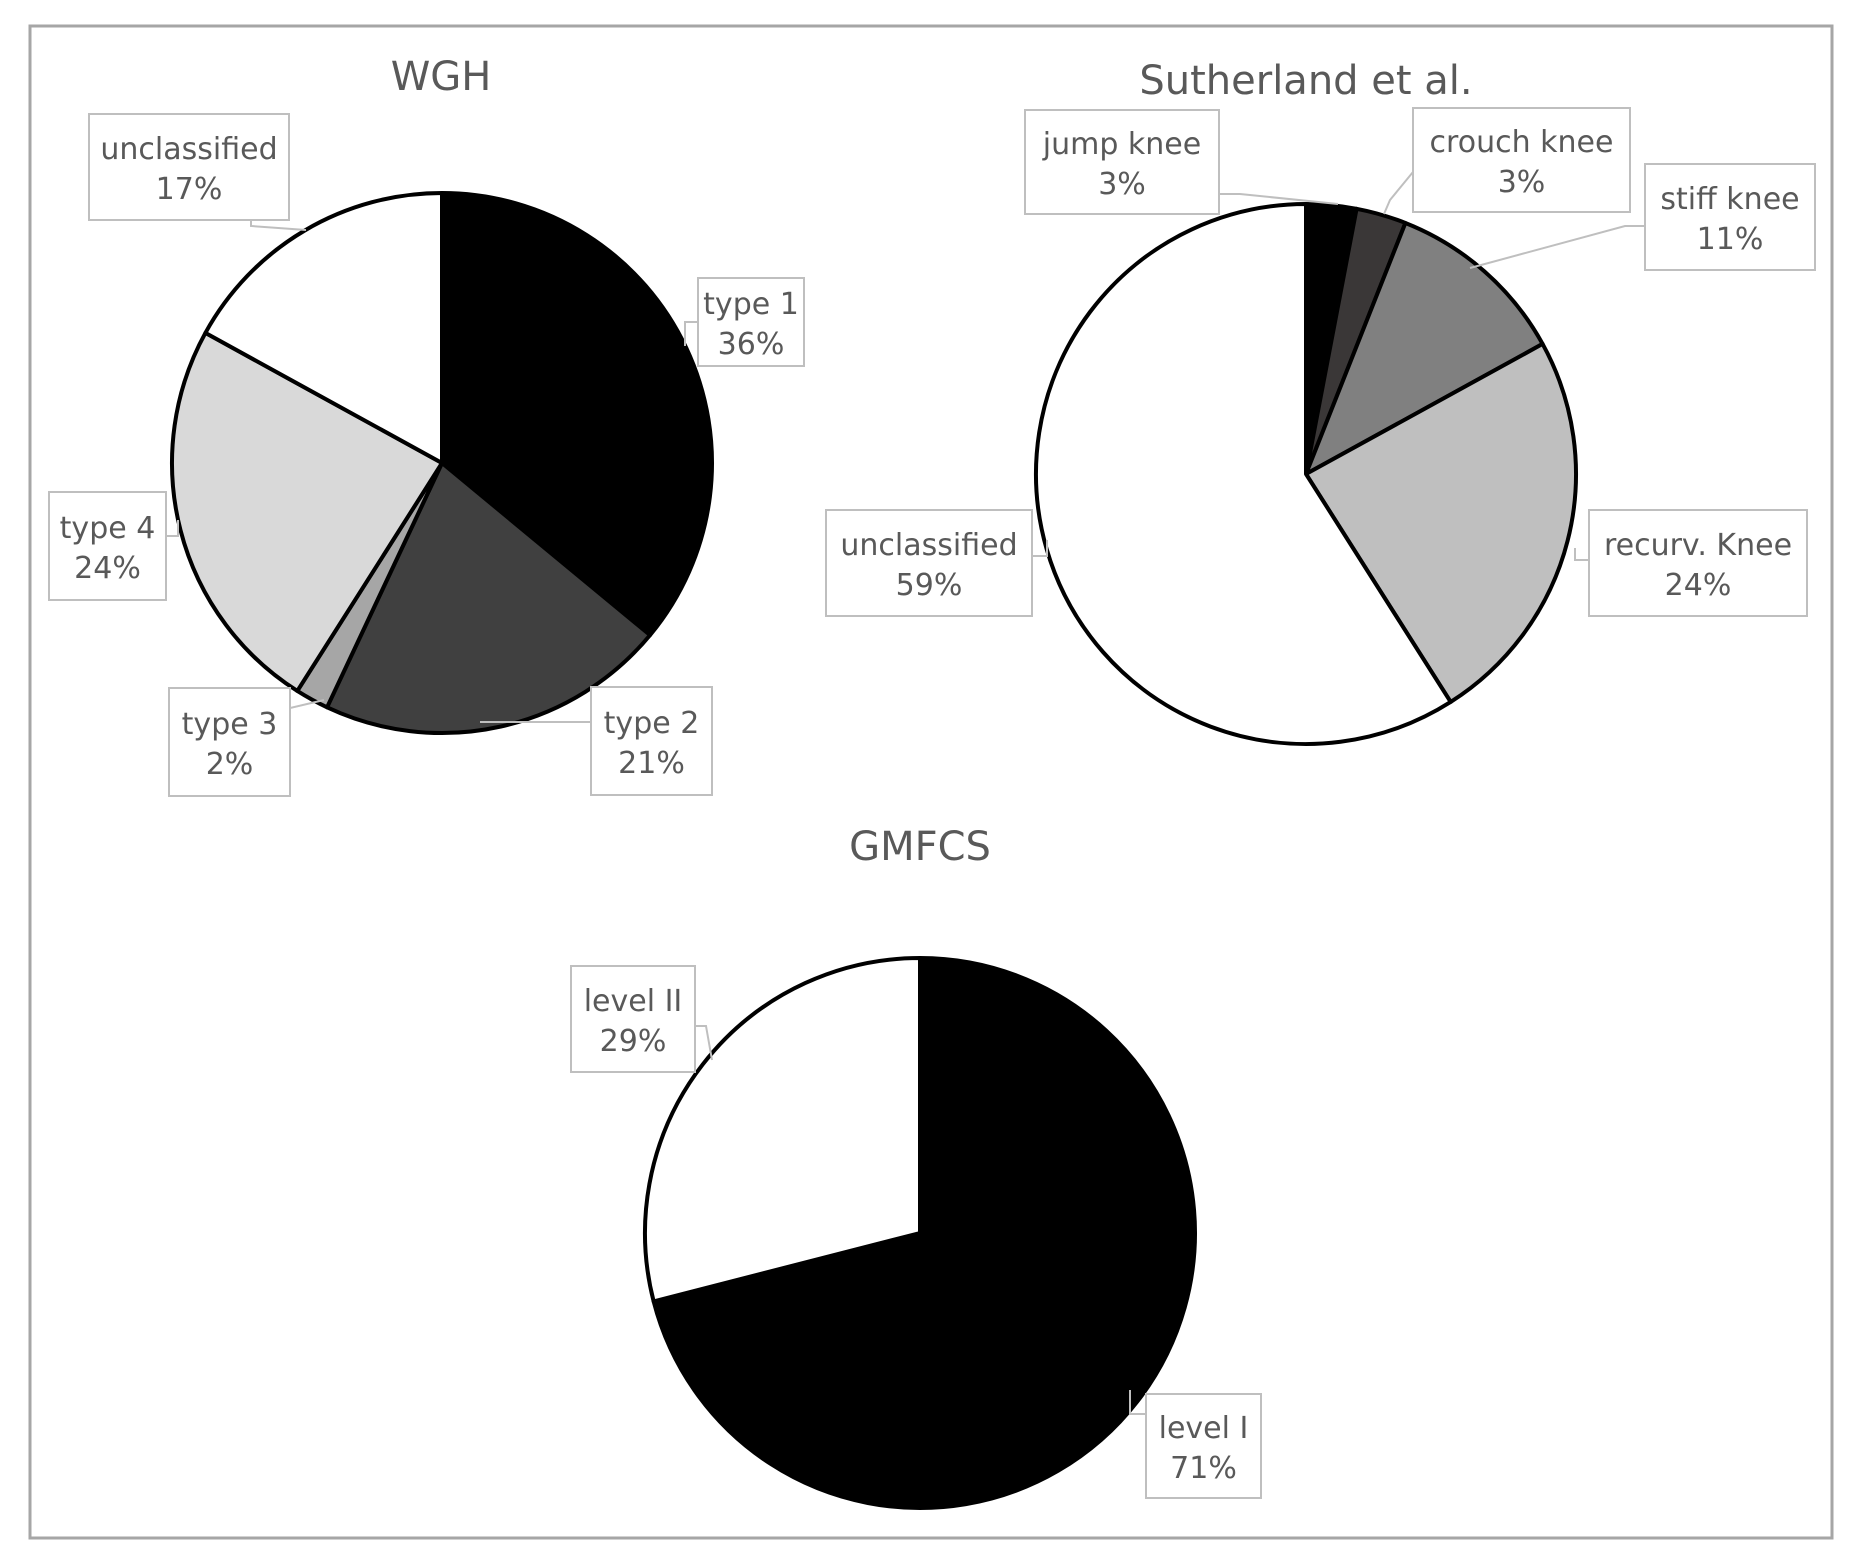  I want to click on slice-percent-unclassified: 59%, so click(929, 585).